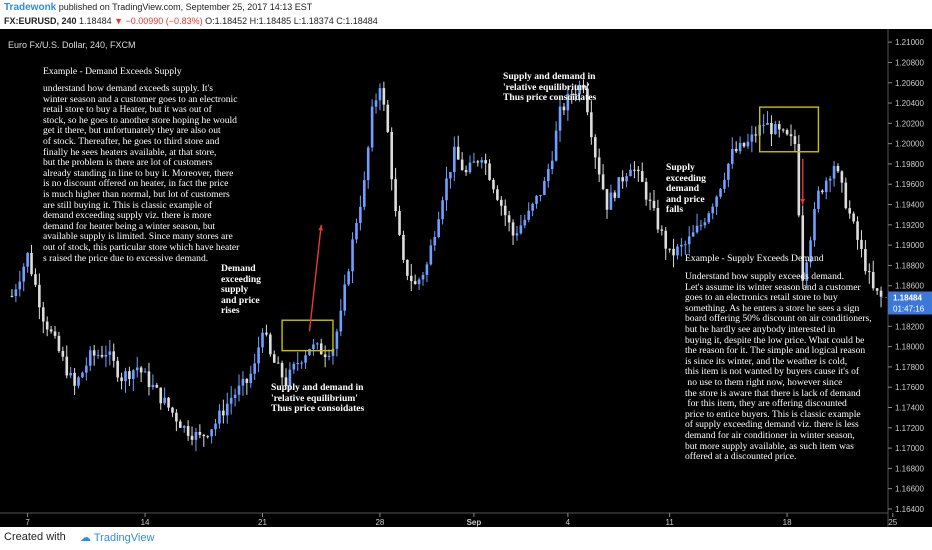 This screenshot has height=550, width=932. What do you see at coordinates (357, 21) in the screenshot?
I see `ohlc-close: C:1.18484` at bounding box center [357, 21].